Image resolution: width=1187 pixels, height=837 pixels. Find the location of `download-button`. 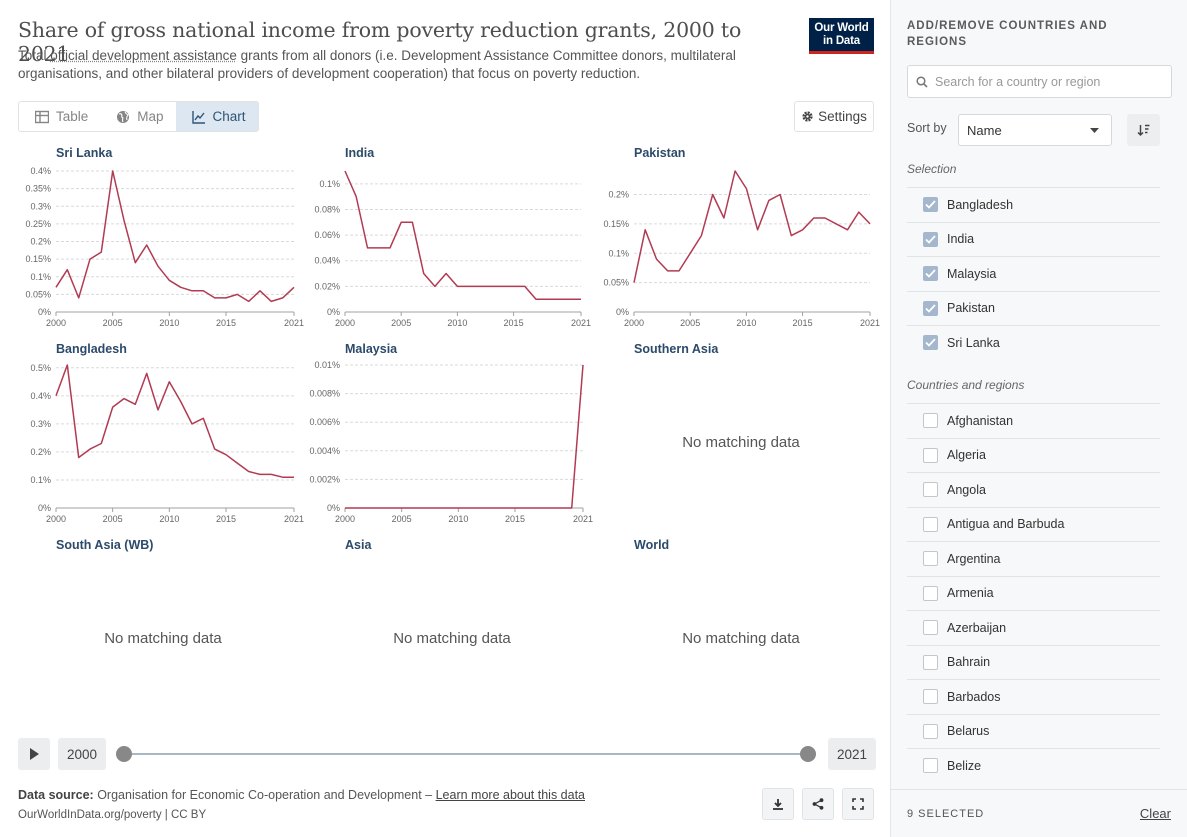

download-button is located at coordinates (778, 804).